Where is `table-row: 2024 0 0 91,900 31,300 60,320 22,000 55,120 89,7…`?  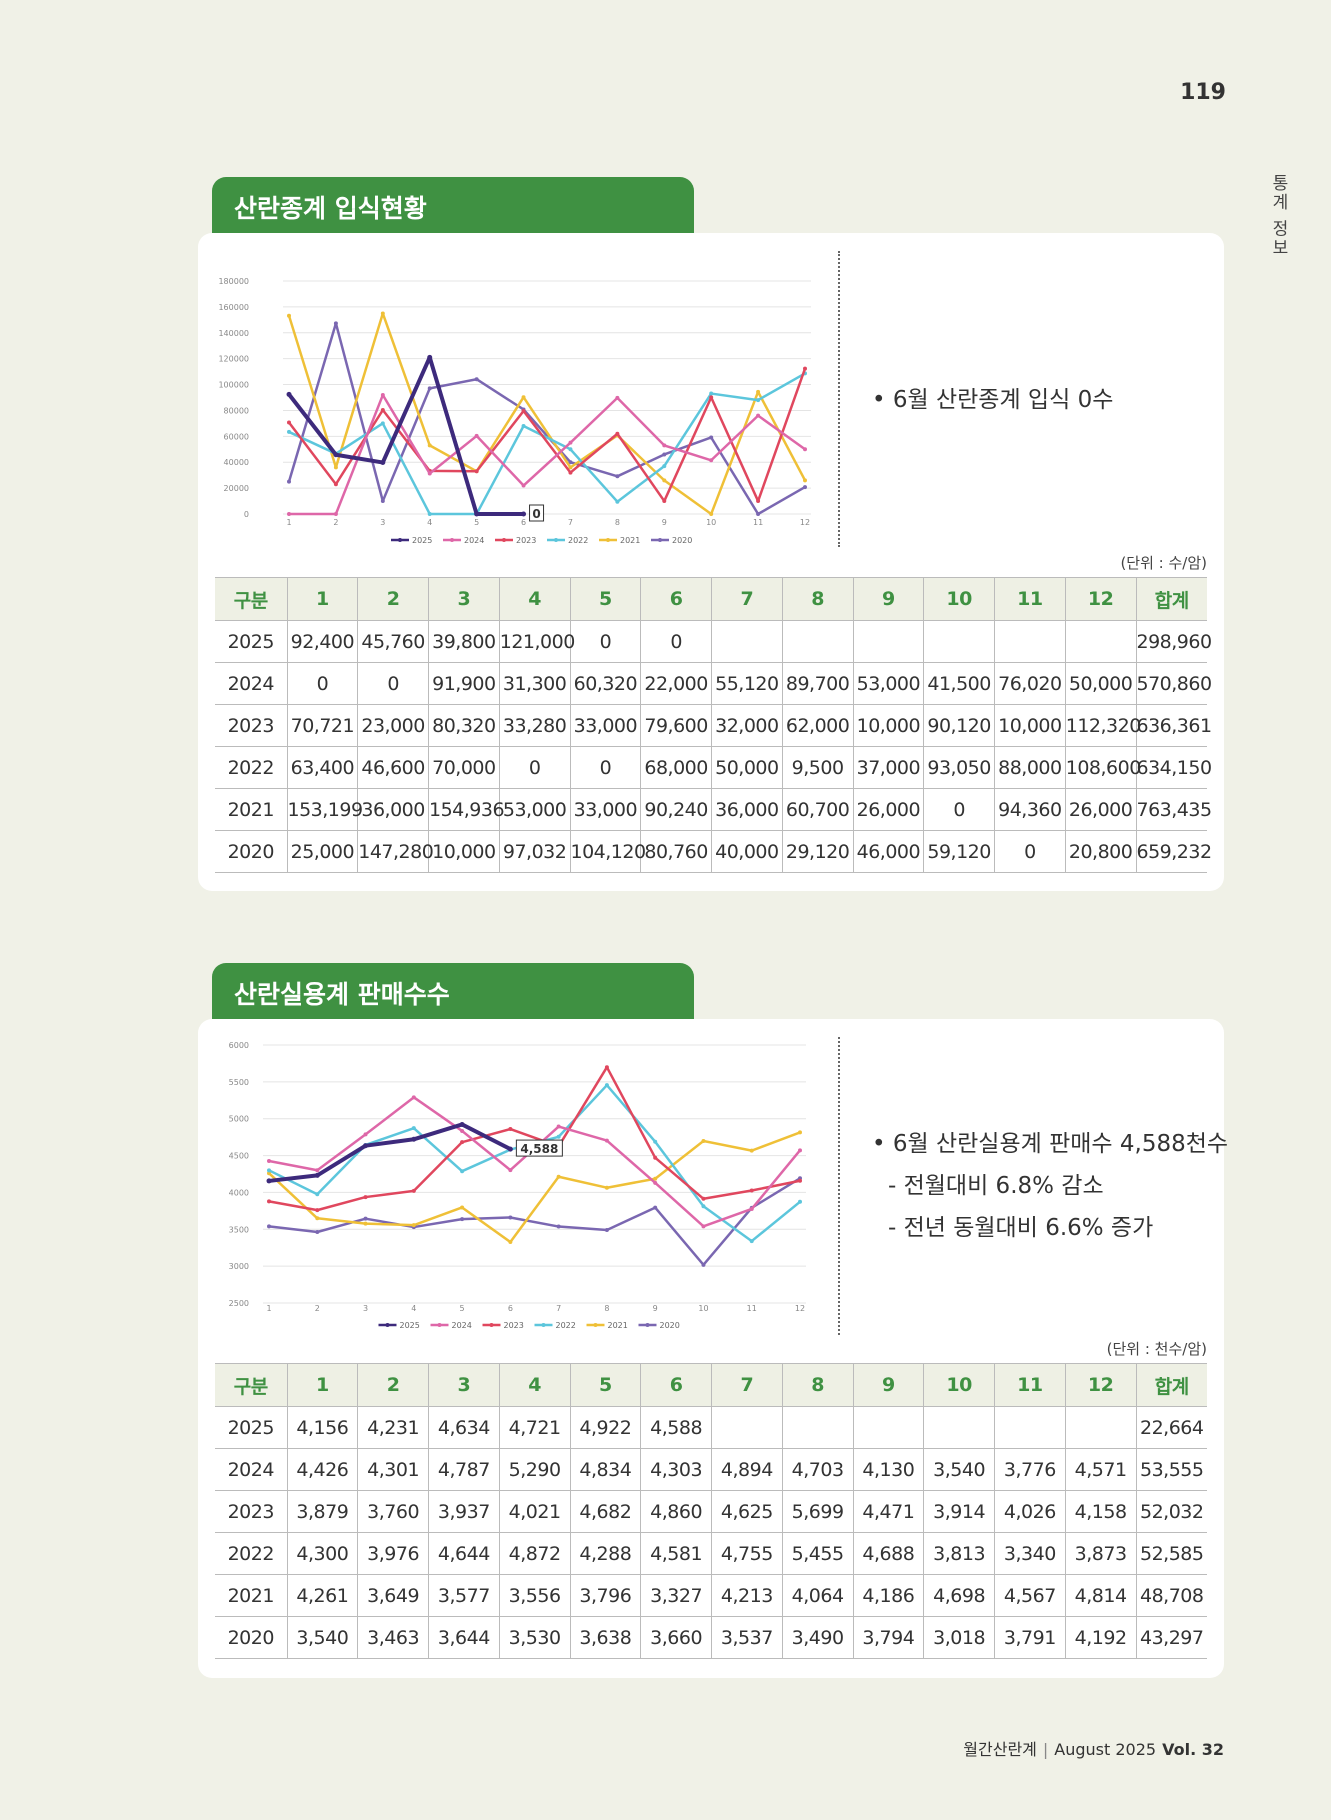
table-row: 2024 0 0 91,900 31,300 60,320 22,000 55,120 89,7… is located at coordinates (713, 683).